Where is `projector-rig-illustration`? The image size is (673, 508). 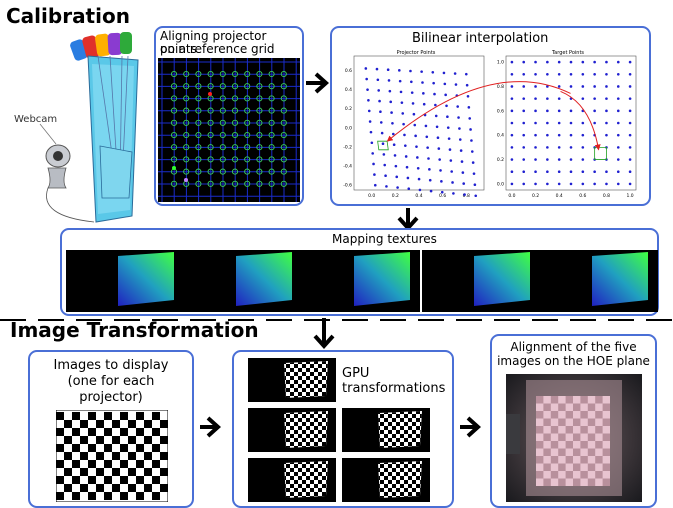 projector-rig-illustration is located at coordinates (89, 127).